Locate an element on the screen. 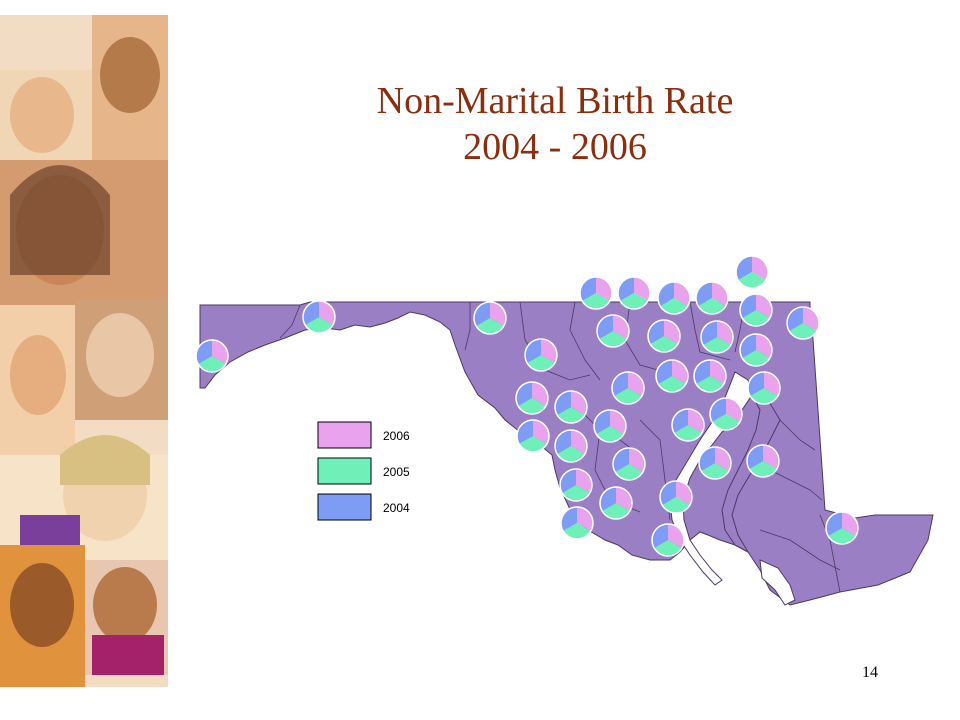 This screenshot has width=960, height=720. page-number: 14 is located at coordinates (870, 672).